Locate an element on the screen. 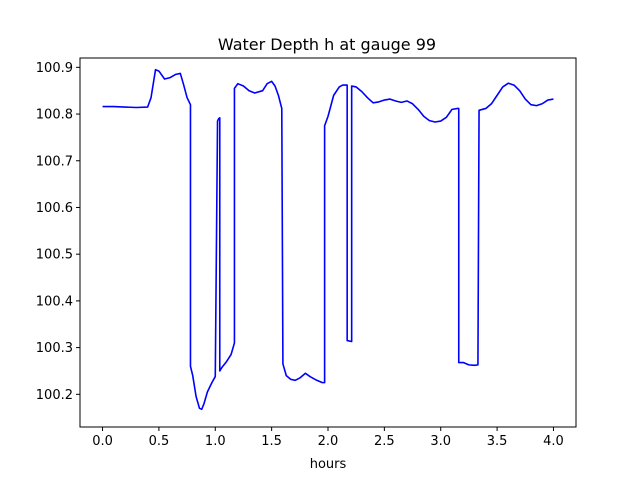 The image size is (640, 480). y-tick-label: 100.5 is located at coordinates (54, 255).